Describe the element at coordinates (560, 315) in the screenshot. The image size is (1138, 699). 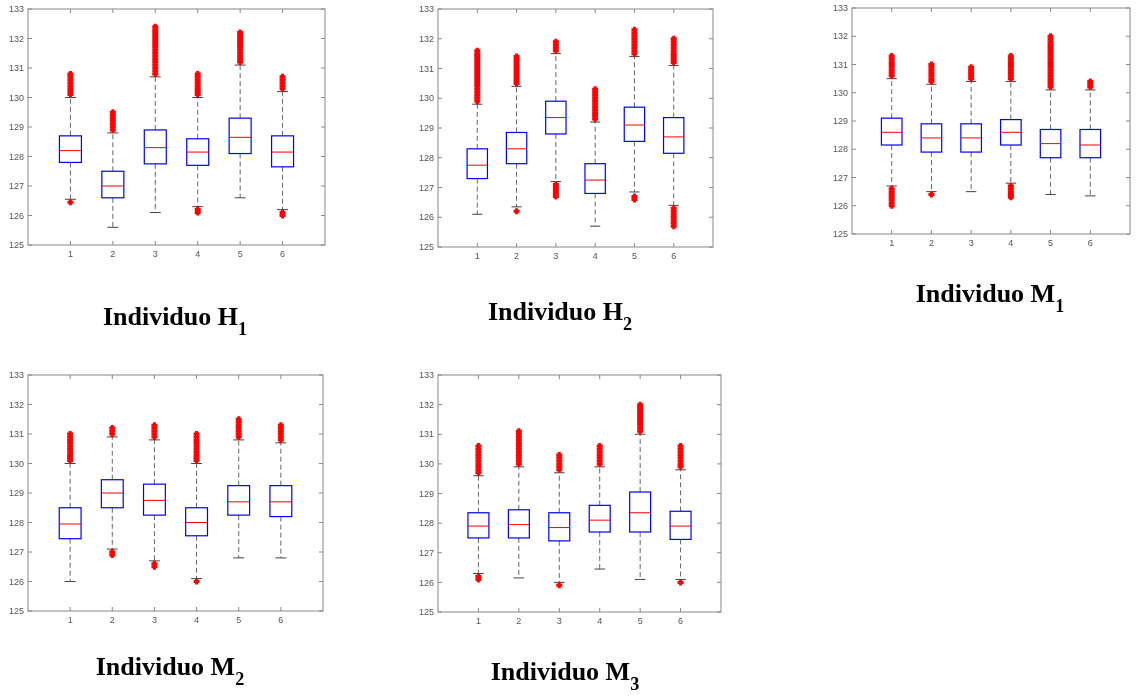
I see `text: Individuo H$_{2}$` at that location.